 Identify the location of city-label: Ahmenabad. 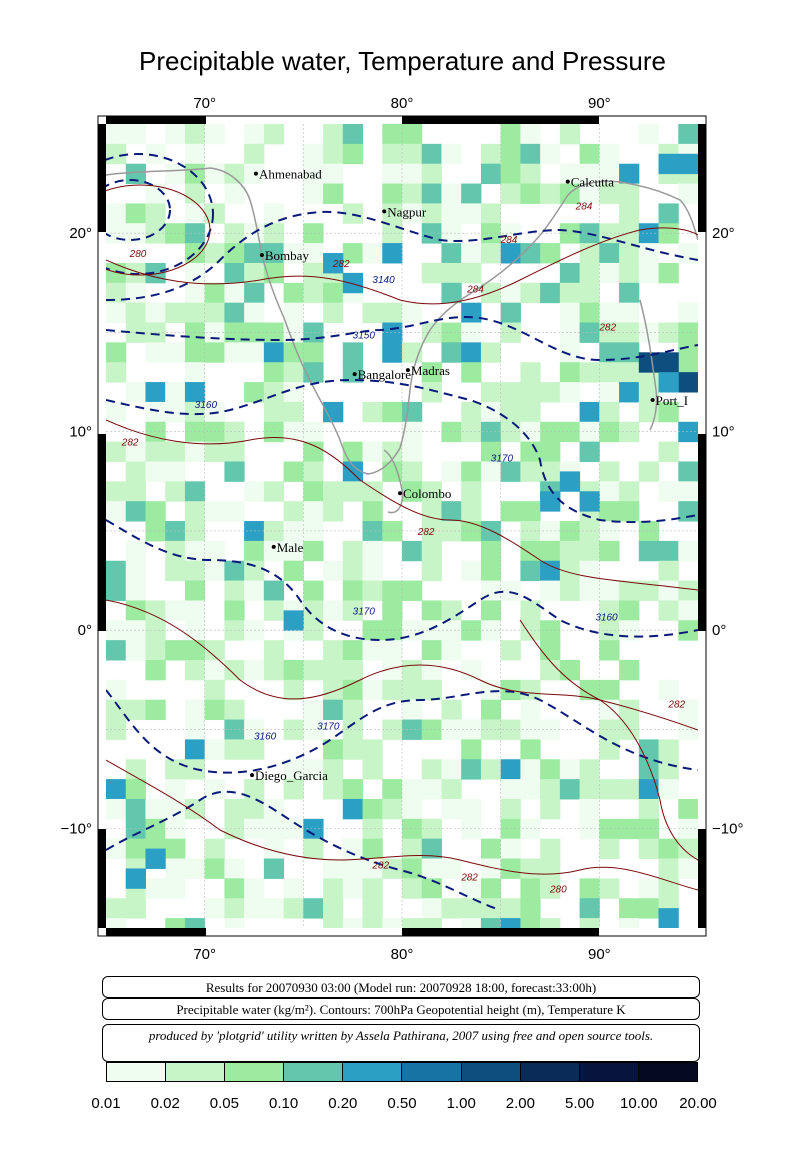
(290, 174).